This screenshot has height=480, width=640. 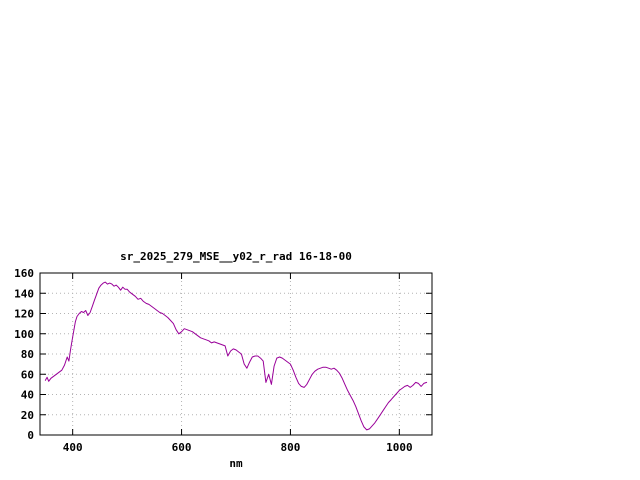 I want to click on x-tick-label: 800, so click(x=291, y=447).